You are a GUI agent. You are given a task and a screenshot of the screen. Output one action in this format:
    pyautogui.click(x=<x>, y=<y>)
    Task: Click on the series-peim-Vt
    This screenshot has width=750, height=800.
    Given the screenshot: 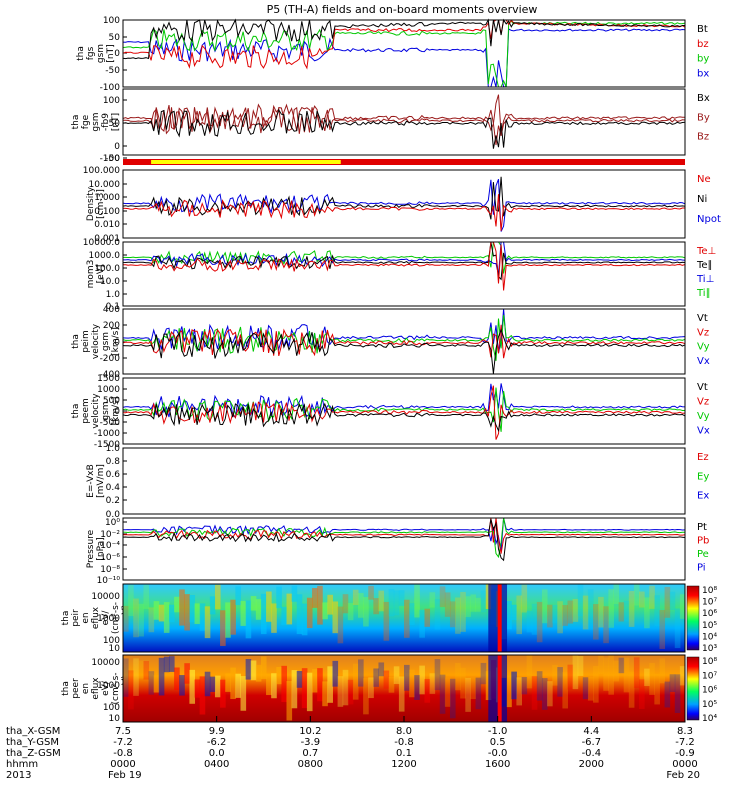 What is the action you would take?
    pyautogui.click(x=404, y=351)
    